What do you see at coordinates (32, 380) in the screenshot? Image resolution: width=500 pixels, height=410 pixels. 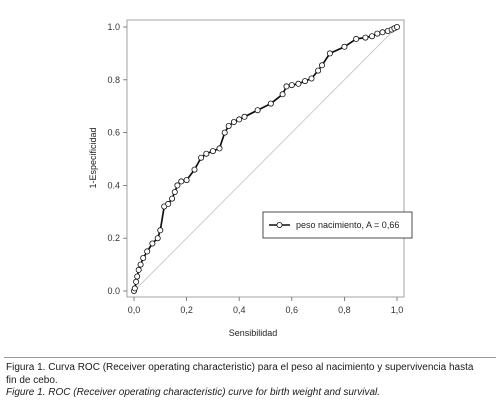 I see `caption-spanish-line2: fin de cebo.` at bounding box center [32, 380].